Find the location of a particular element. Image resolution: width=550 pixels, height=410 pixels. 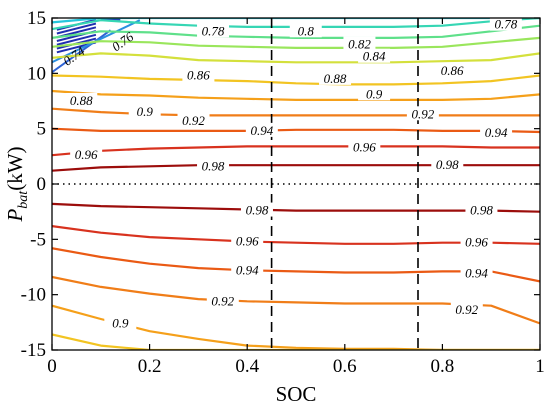

y-tick-label: 15 is located at coordinates (36, 18).